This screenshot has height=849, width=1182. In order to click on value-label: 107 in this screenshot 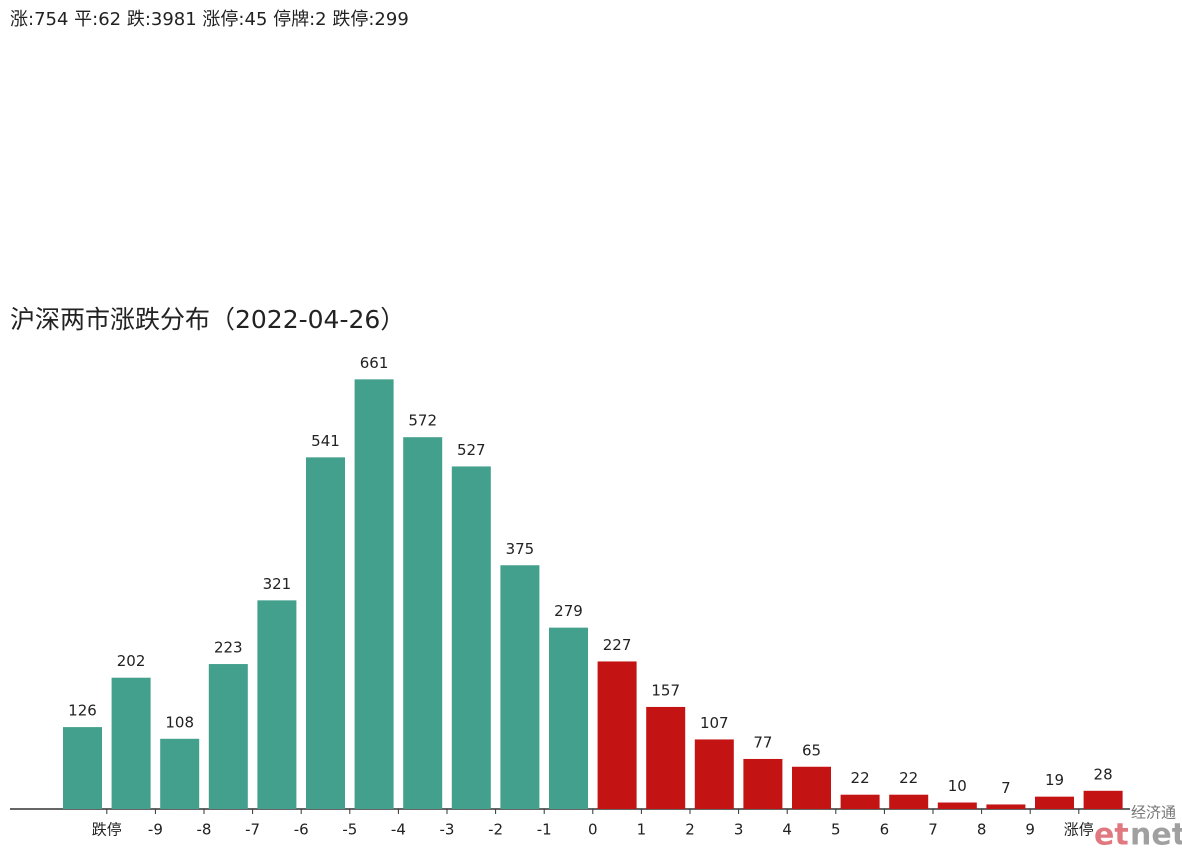, I will do `click(714, 723)`.